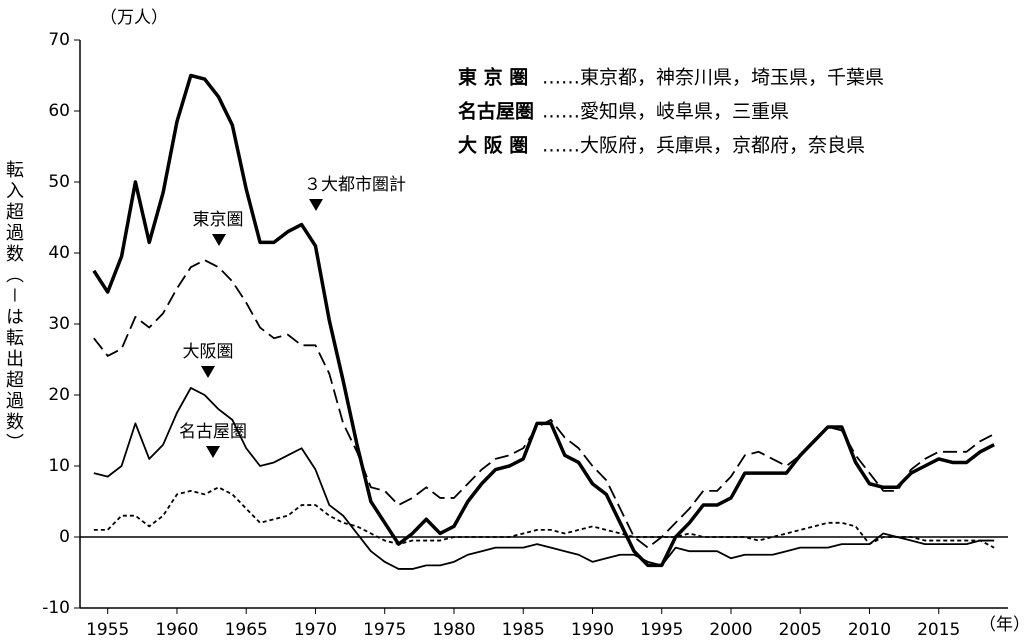 Image resolution: width=1032 pixels, height=642 pixels. What do you see at coordinates (496, 111) in the screenshot?
I see `note-name: 名古屋圏` at bounding box center [496, 111].